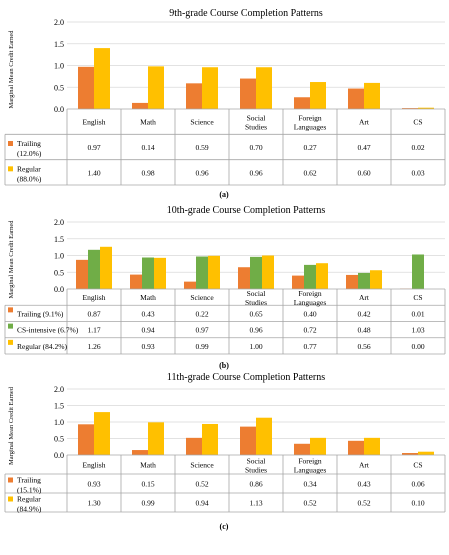 This screenshot has width=449, height=555. What do you see at coordinates (309, 503) in the screenshot?
I see `data-label-regular-5: 0.52` at bounding box center [309, 503].